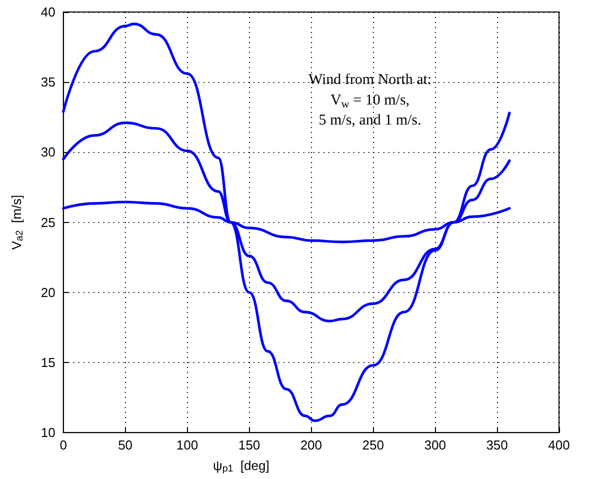 Image resolution: width=599 pixels, height=479 pixels. I want to click on y-tick-label: 40, so click(48, 12).